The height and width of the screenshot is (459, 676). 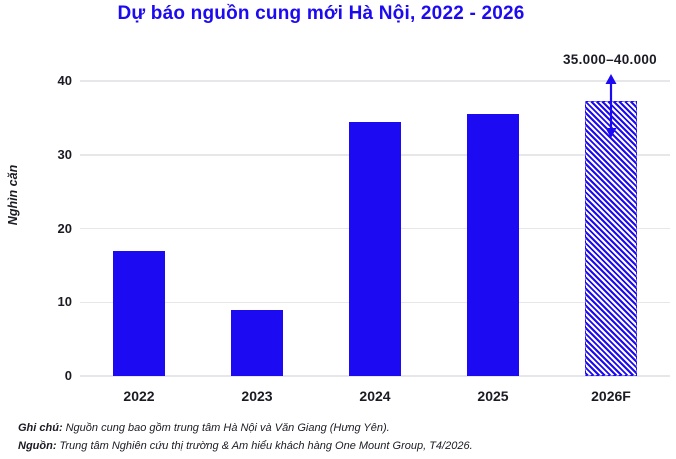 What do you see at coordinates (610, 59) in the screenshot?
I see `range-annotation: 35.000–40.000` at bounding box center [610, 59].